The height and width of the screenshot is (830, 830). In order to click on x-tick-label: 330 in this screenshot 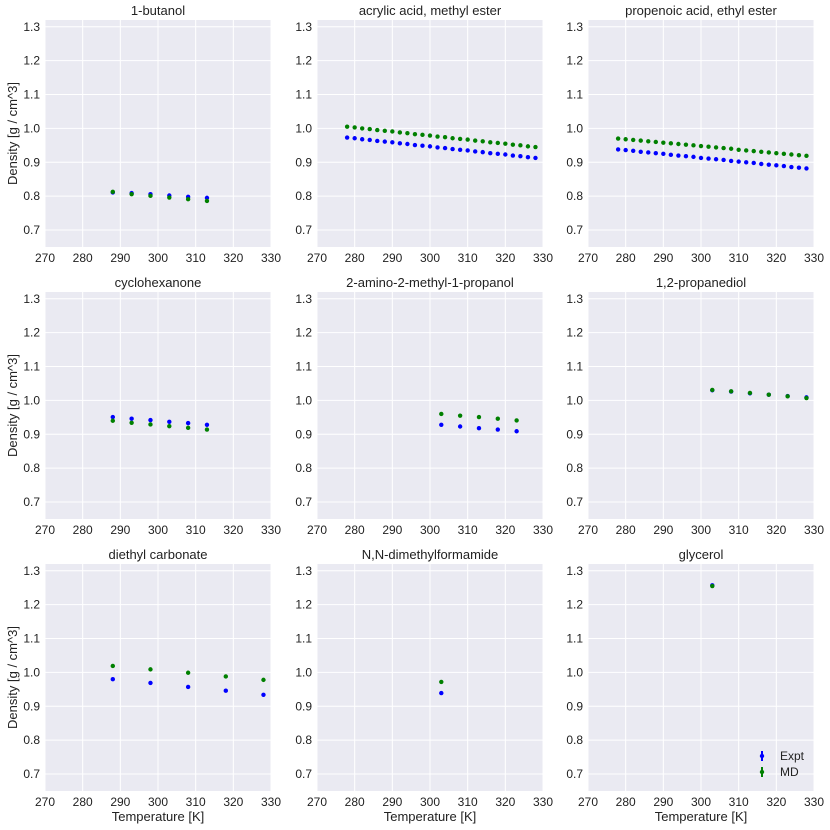, I will do `click(814, 530)`.